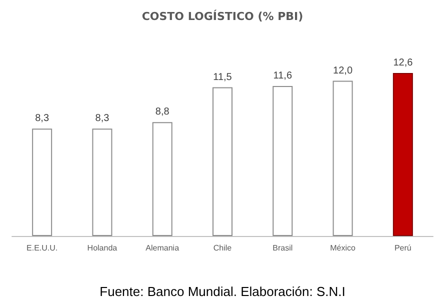 The width and height of the screenshot is (445, 306). I want to click on data-label: 11,5, so click(222, 77).